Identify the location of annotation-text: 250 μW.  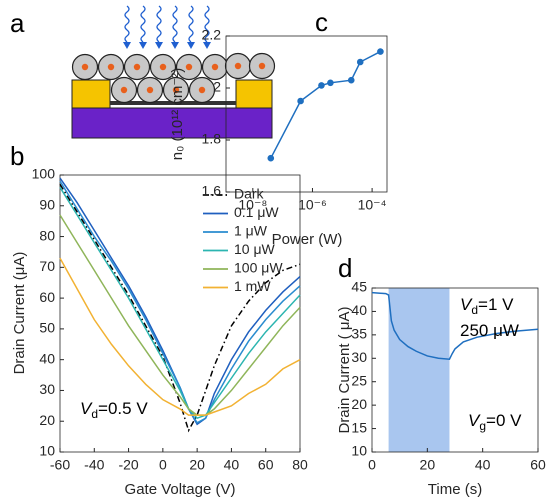
(489, 330).